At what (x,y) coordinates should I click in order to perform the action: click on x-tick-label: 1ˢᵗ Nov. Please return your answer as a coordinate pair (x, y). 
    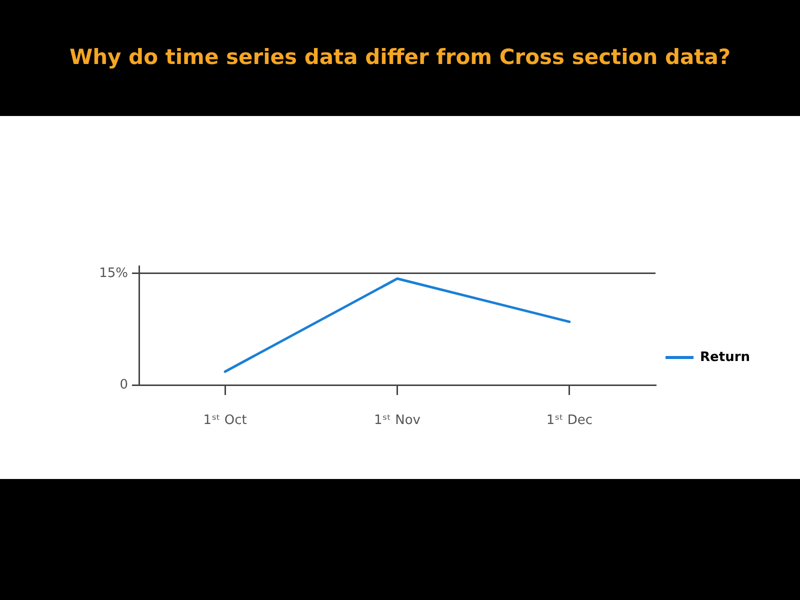
    Looking at the image, I should click on (397, 420).